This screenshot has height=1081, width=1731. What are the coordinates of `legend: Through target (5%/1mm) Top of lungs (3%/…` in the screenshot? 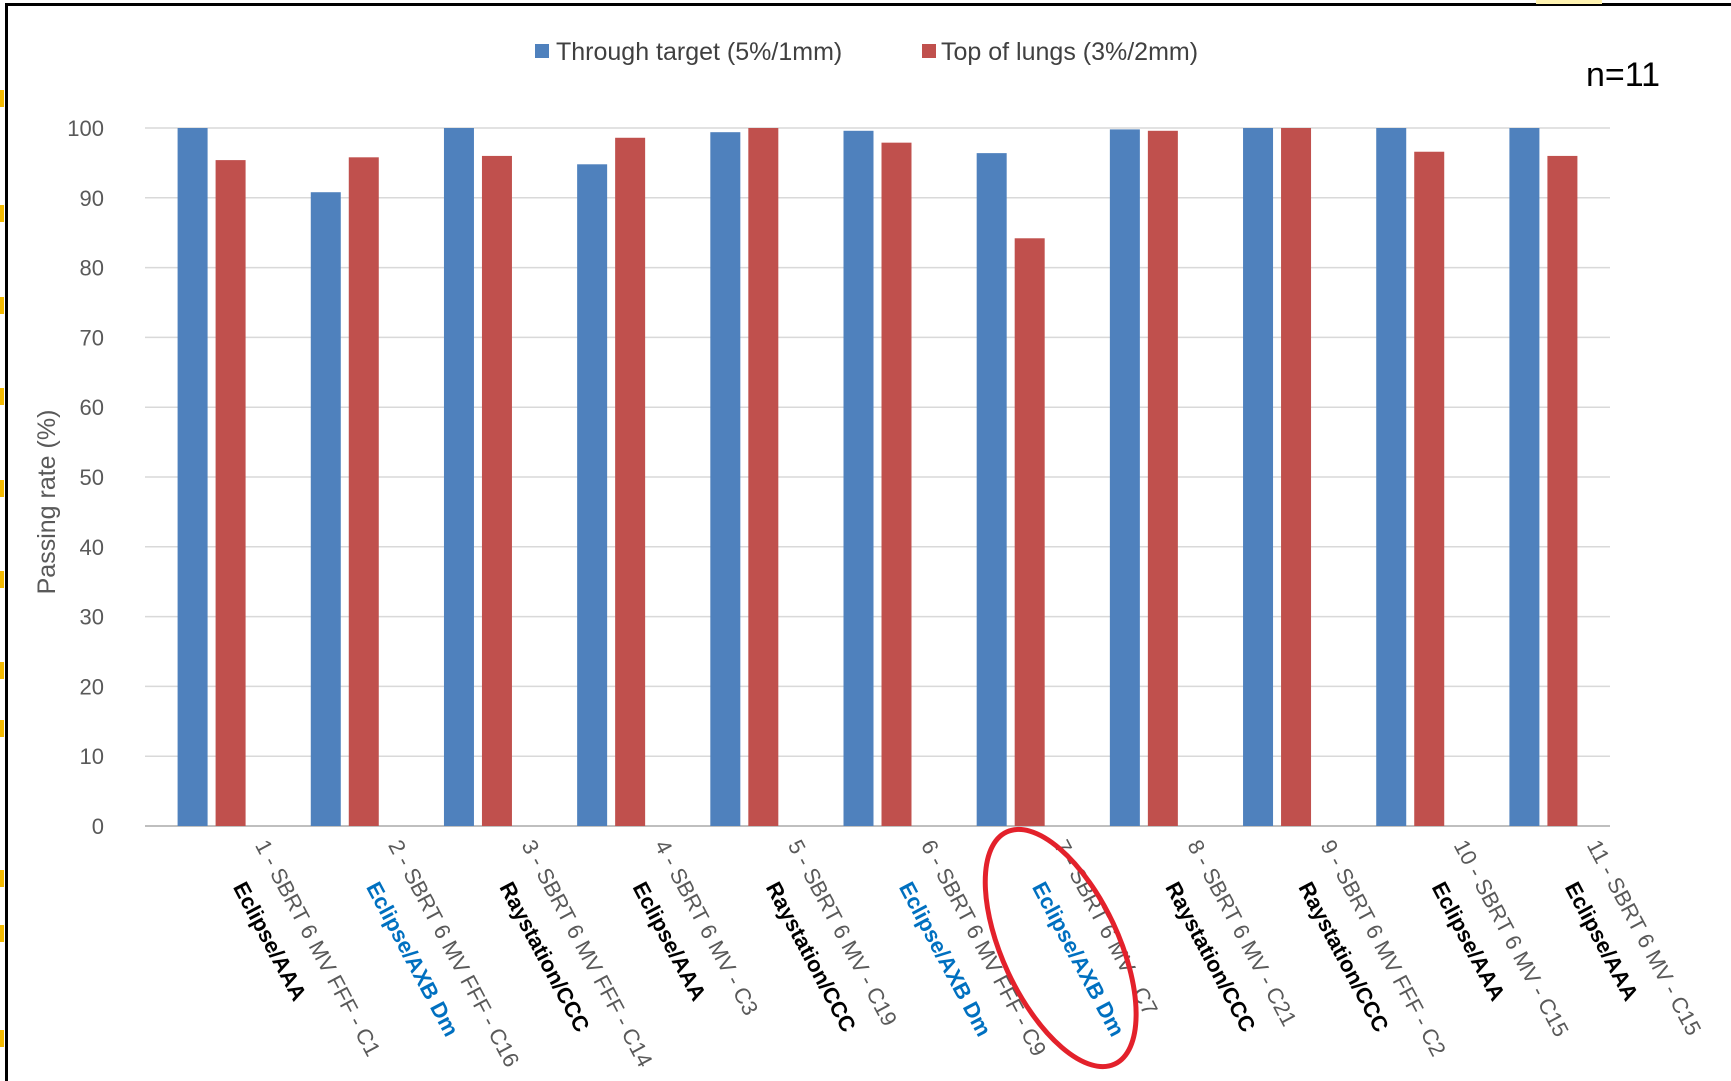 It's located at (866, 52).